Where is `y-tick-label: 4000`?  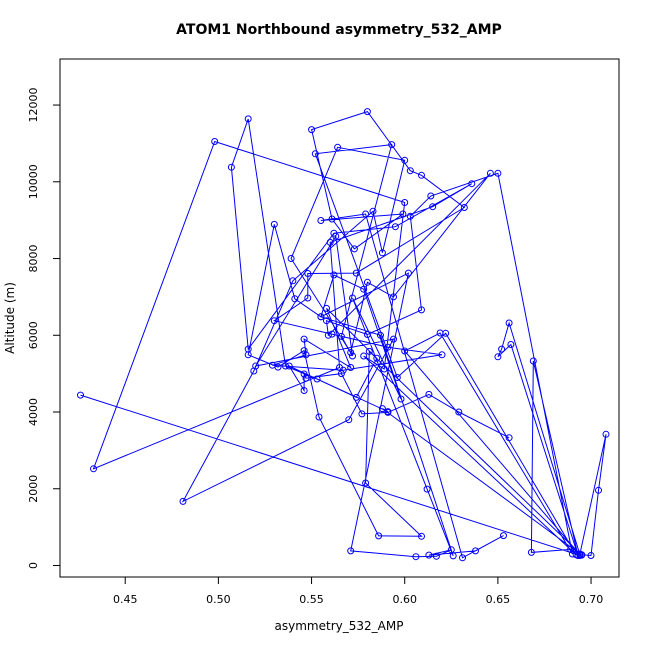 y-tick-label: 4000 is located at coordinates (33, 412).